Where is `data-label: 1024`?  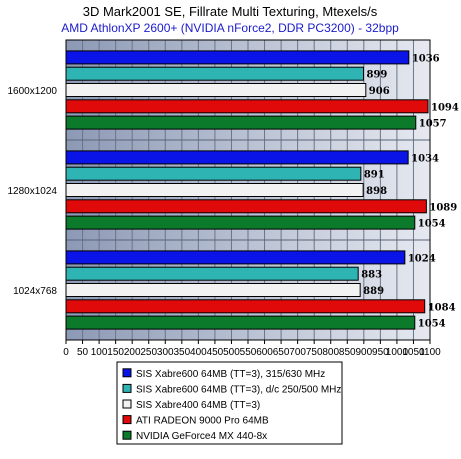 data-label: 1024 is located at coordinates (422, 258).